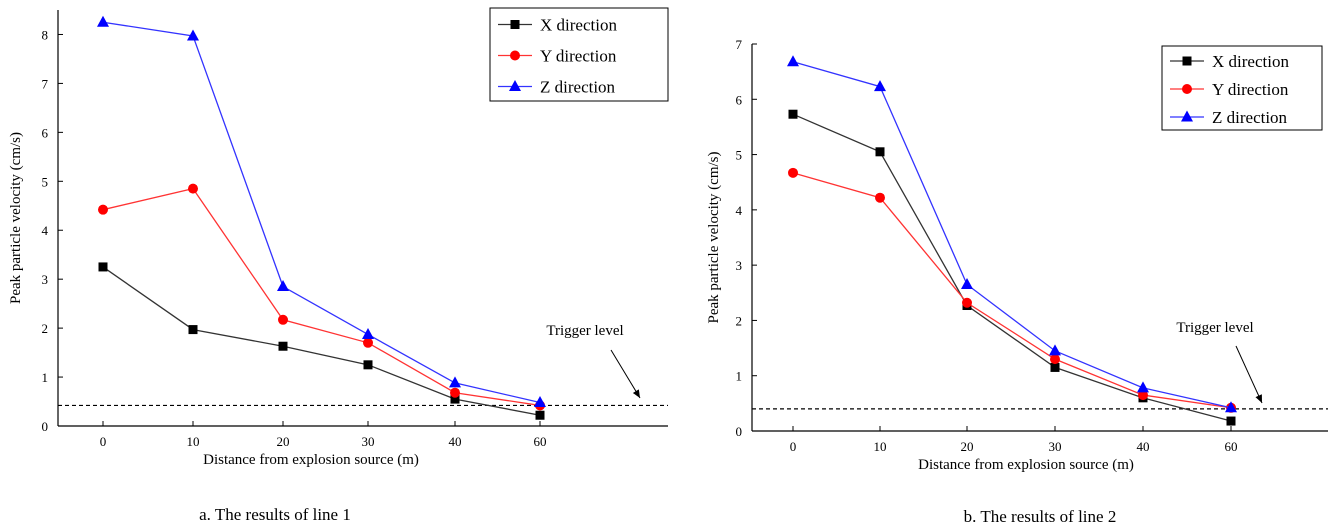  What do you see at coordinates (45, 34) in the screenshot?
I see `y-tick-label: 8` at bounding box center [45, 34].